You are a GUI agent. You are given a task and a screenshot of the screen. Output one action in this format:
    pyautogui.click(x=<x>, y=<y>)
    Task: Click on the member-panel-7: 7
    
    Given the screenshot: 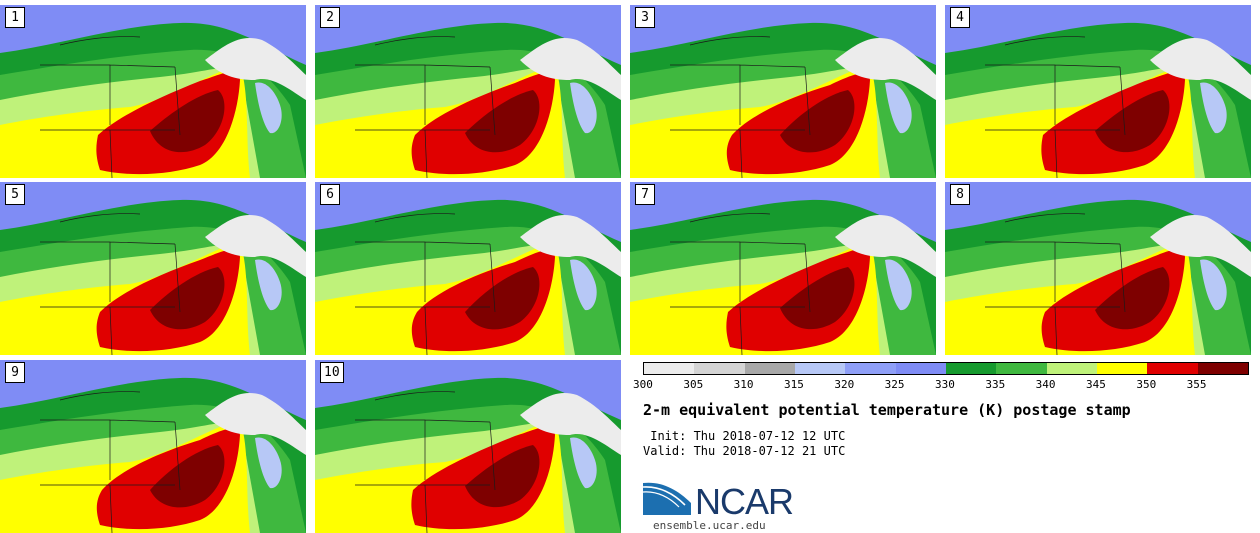 What is the action you would take?
    pyautogui.click(x=783, y=268)
    